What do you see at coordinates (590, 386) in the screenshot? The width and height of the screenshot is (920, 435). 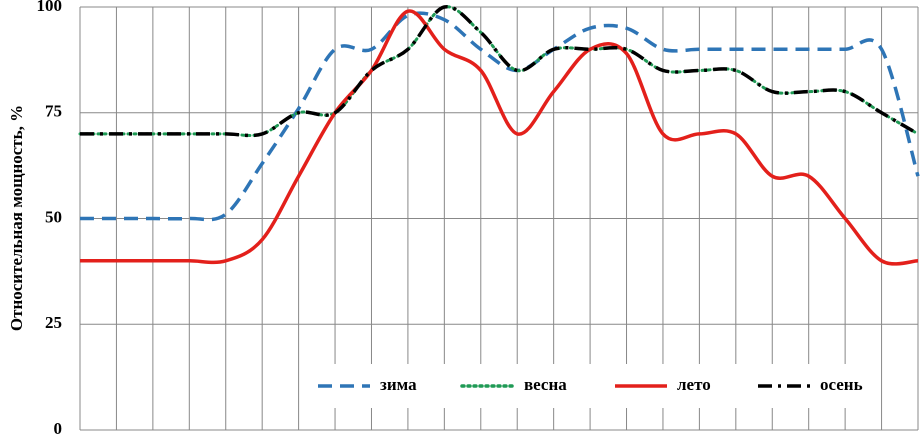 I see `legend-box` at bounding box center [590, 386].